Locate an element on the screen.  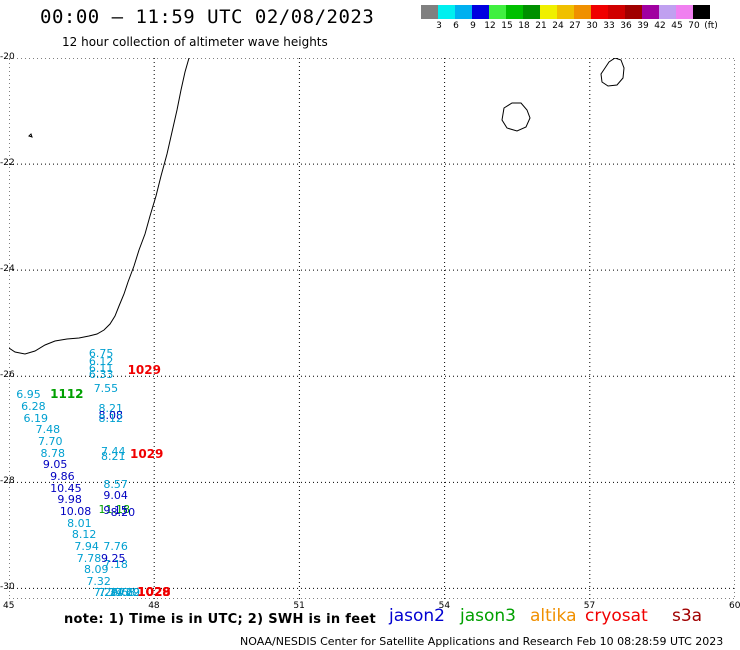
wave-height-label: 7.37 is located at coordinates (111, 592).